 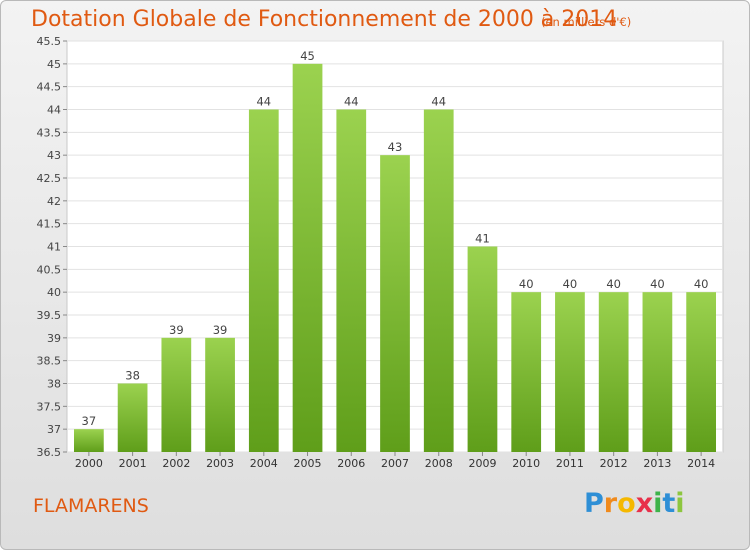 I want to click on y-tick-label: 36.5, so click(x=49, y=452).